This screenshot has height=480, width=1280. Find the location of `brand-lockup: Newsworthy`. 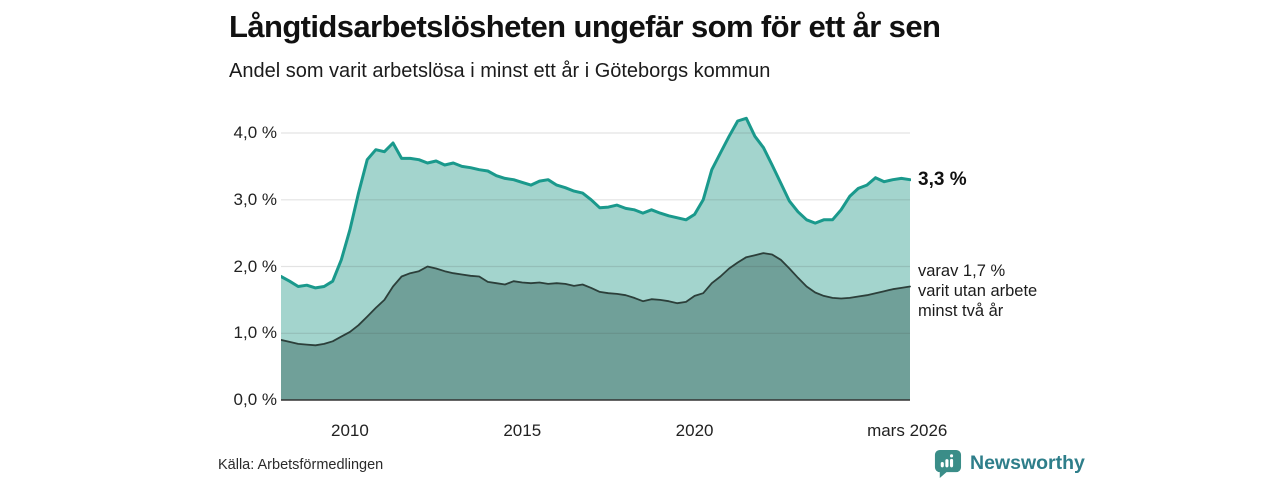

brand-lockup: Newsworthy is located at coordinates (1009, 463).